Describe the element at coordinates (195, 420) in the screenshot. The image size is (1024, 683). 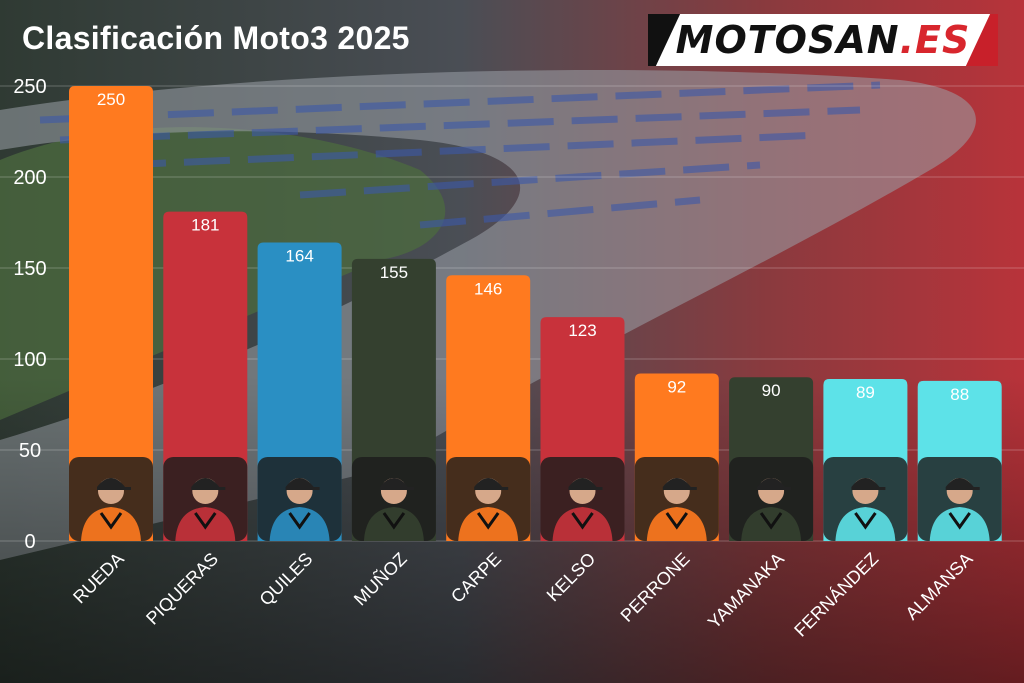
I see `bar-group: 181 PIQUERAS` at that location.